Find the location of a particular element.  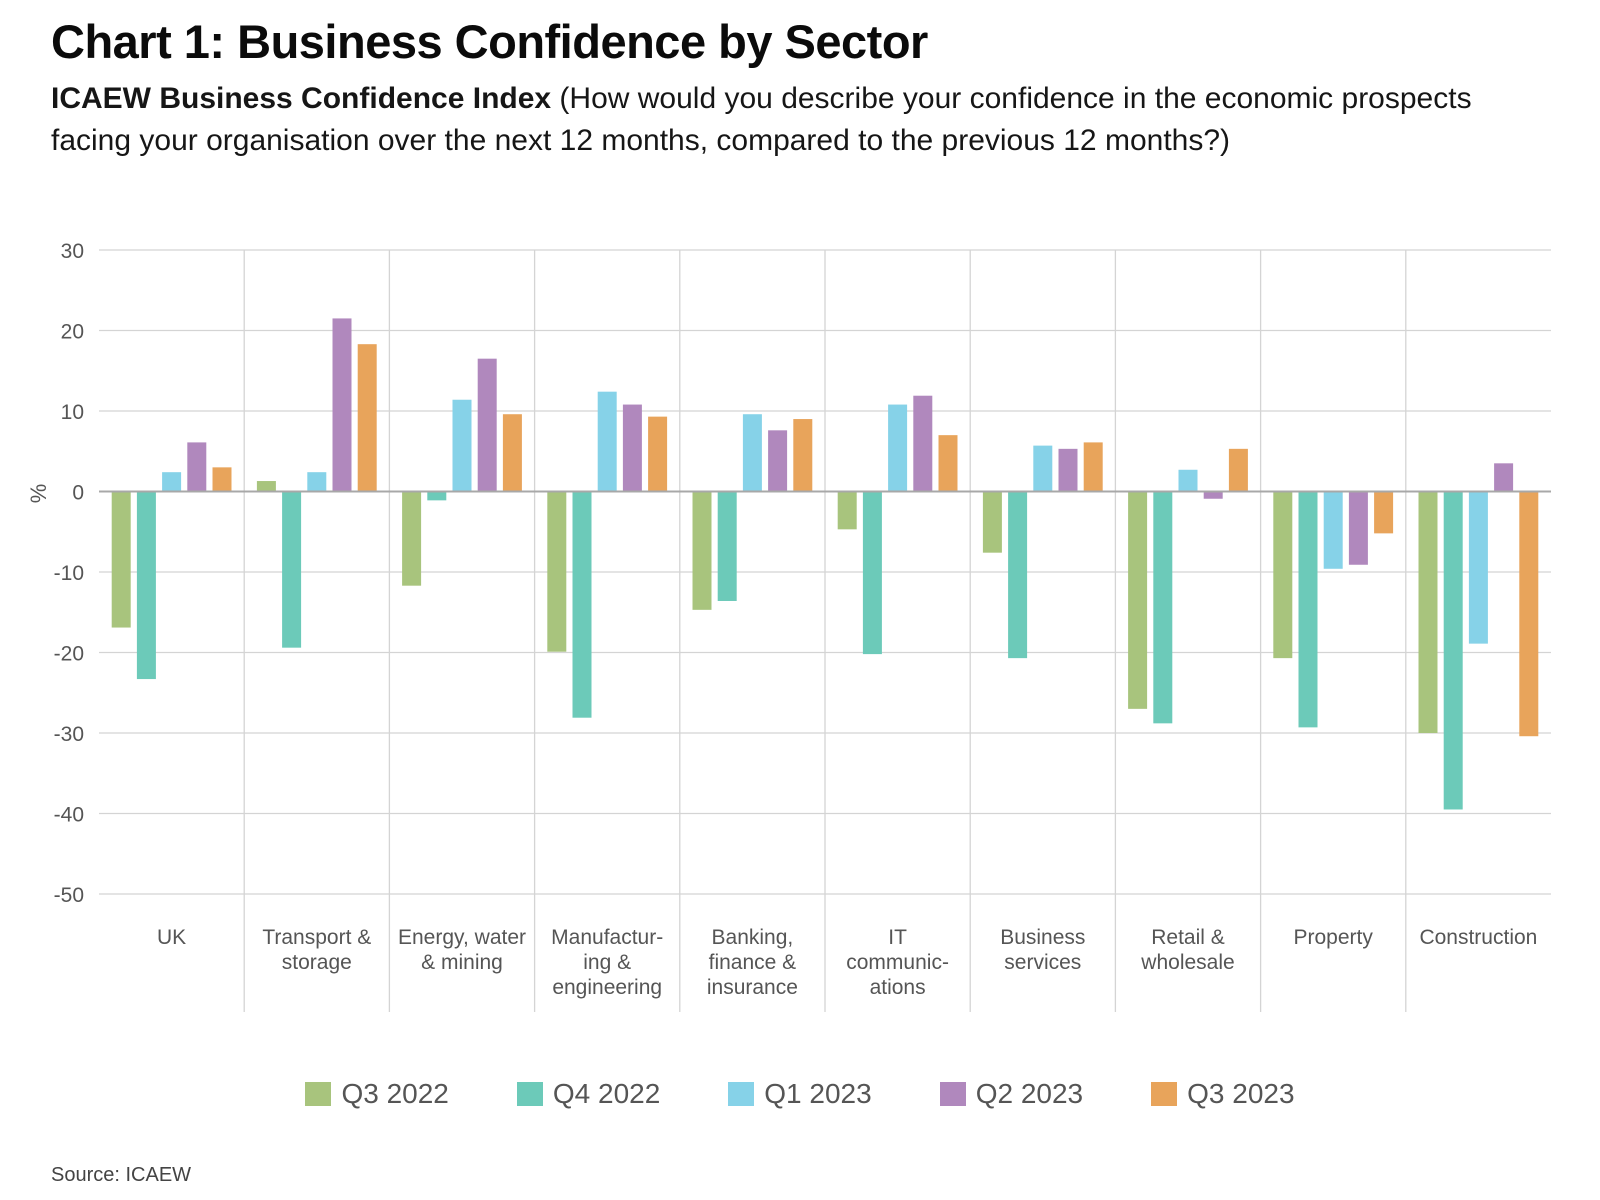

legend-item: Q4 2022 is located at coordinates (588, 1094).